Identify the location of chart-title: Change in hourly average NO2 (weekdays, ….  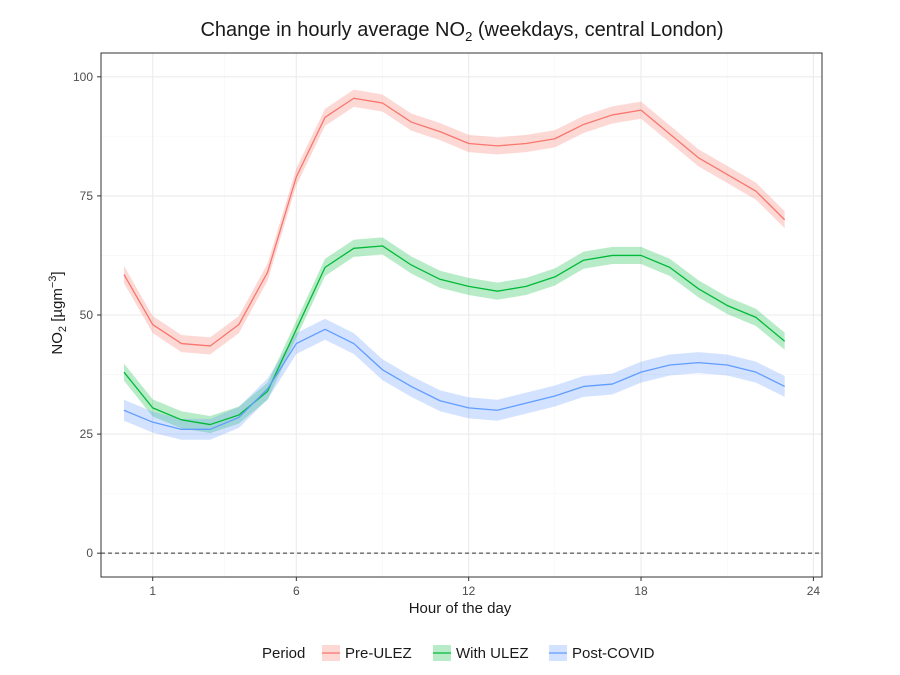
(461, 31).